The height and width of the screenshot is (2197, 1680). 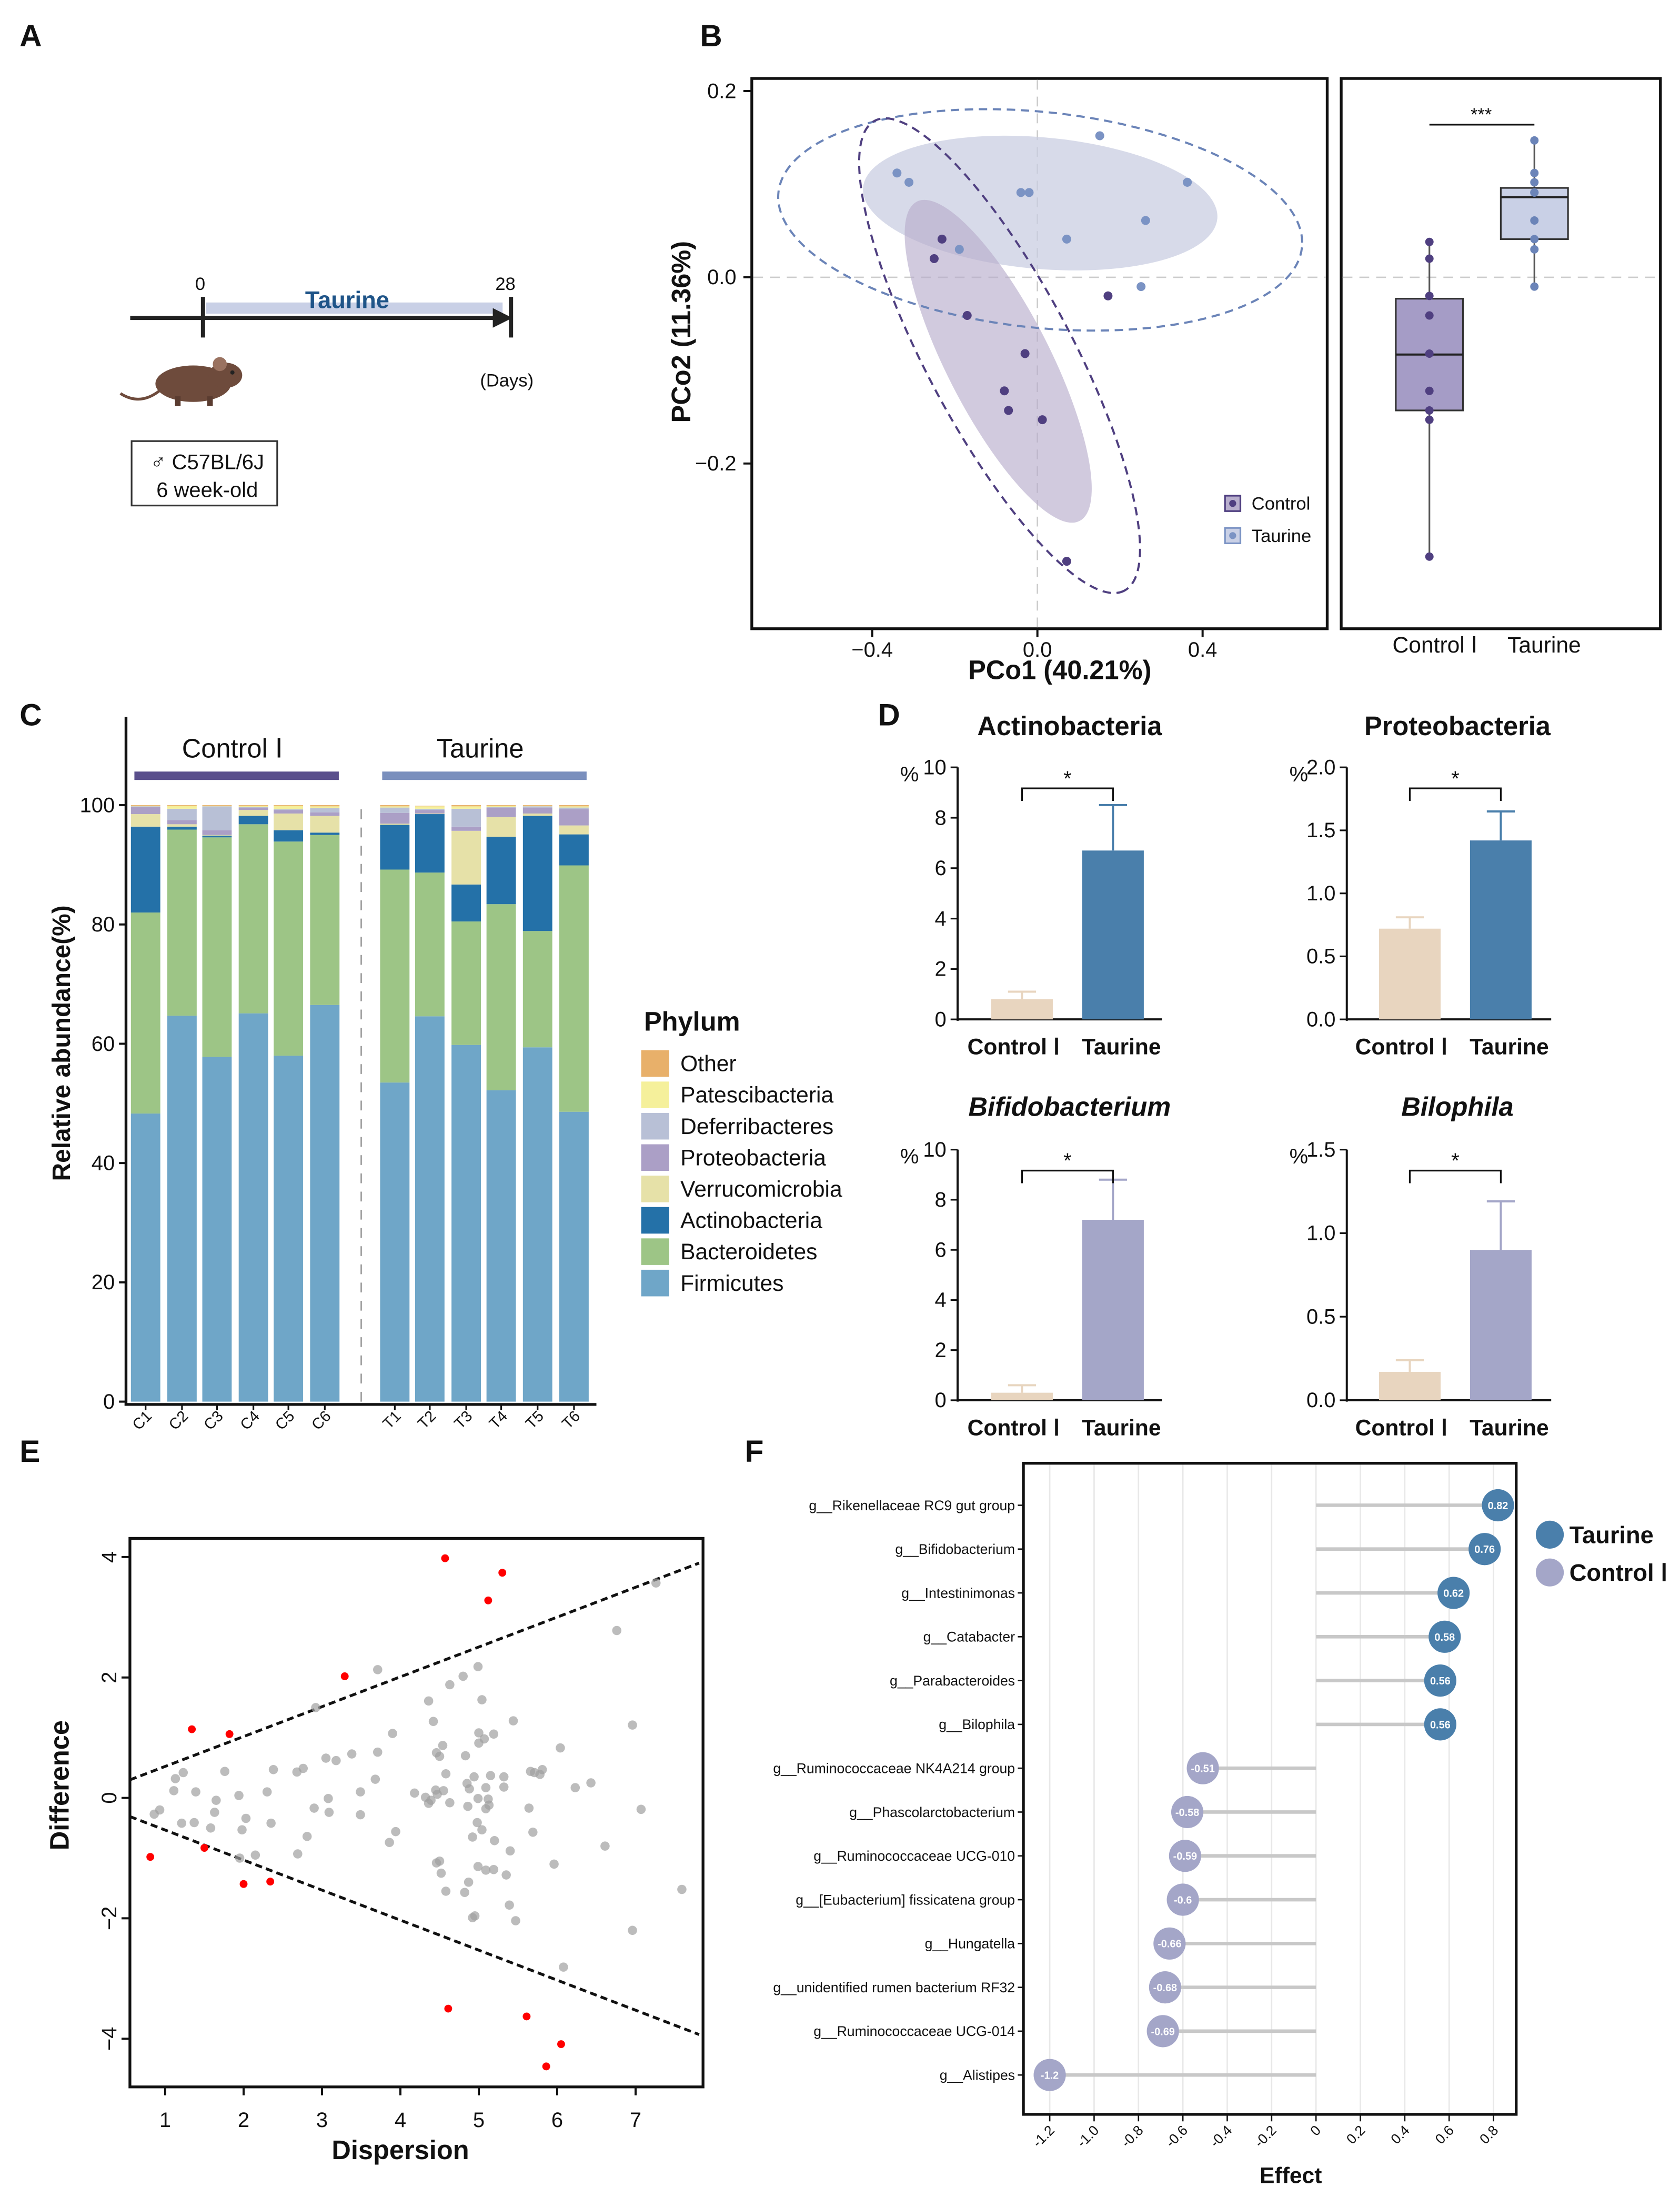 I want to click on x-axis-title: Effect, so click(x=1291, y=2175).